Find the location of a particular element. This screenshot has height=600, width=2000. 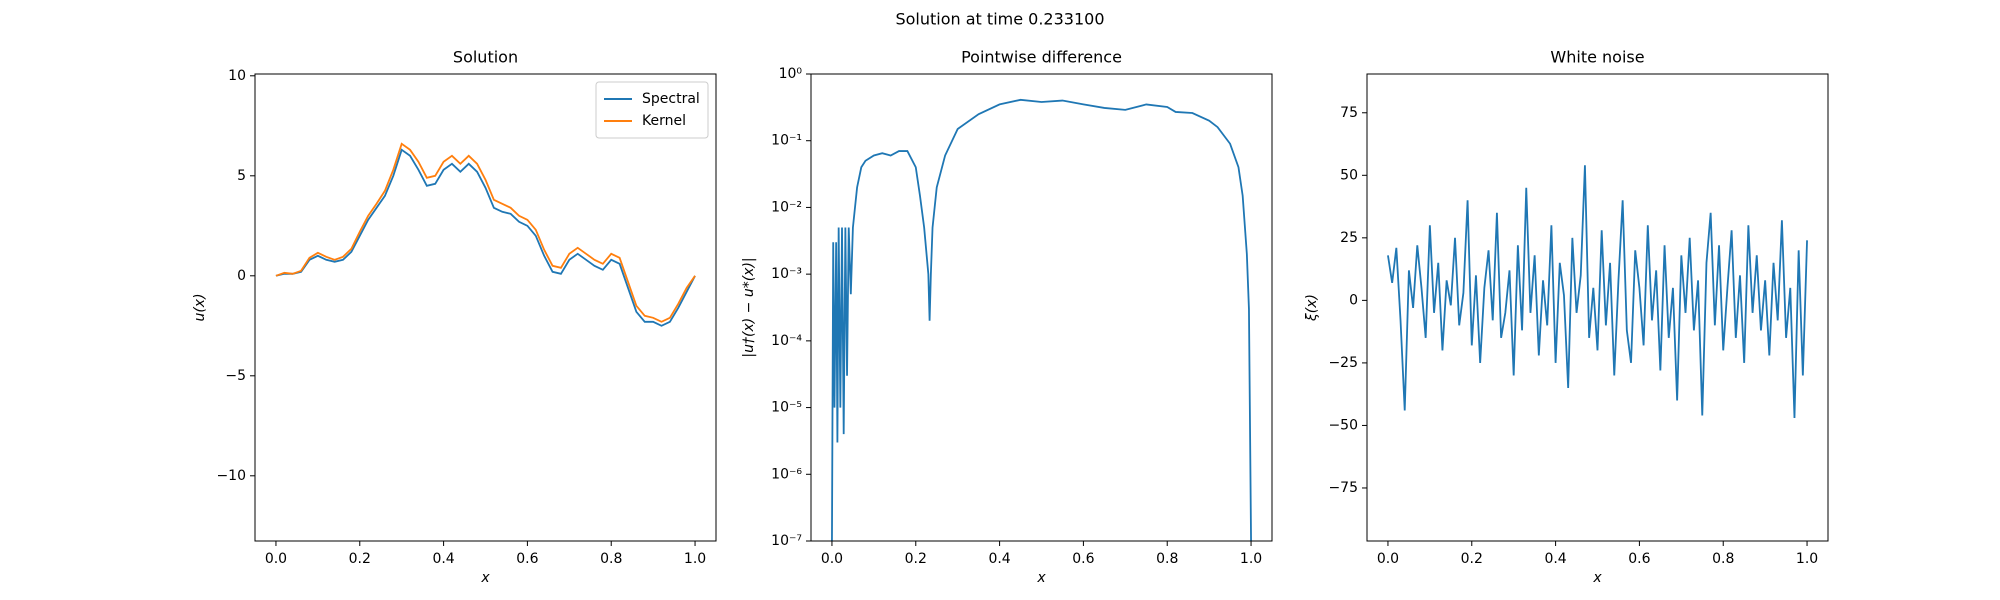

y-axis-label: |u†(x) − u*(x)| is located at coordinates (749, 307).